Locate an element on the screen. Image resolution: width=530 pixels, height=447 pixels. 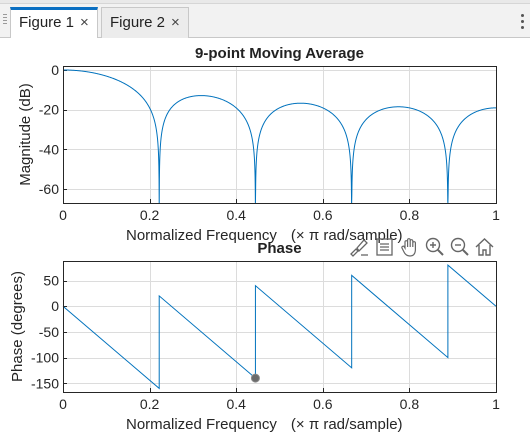
drag-grip-icon is located at coordinates (5, 20).